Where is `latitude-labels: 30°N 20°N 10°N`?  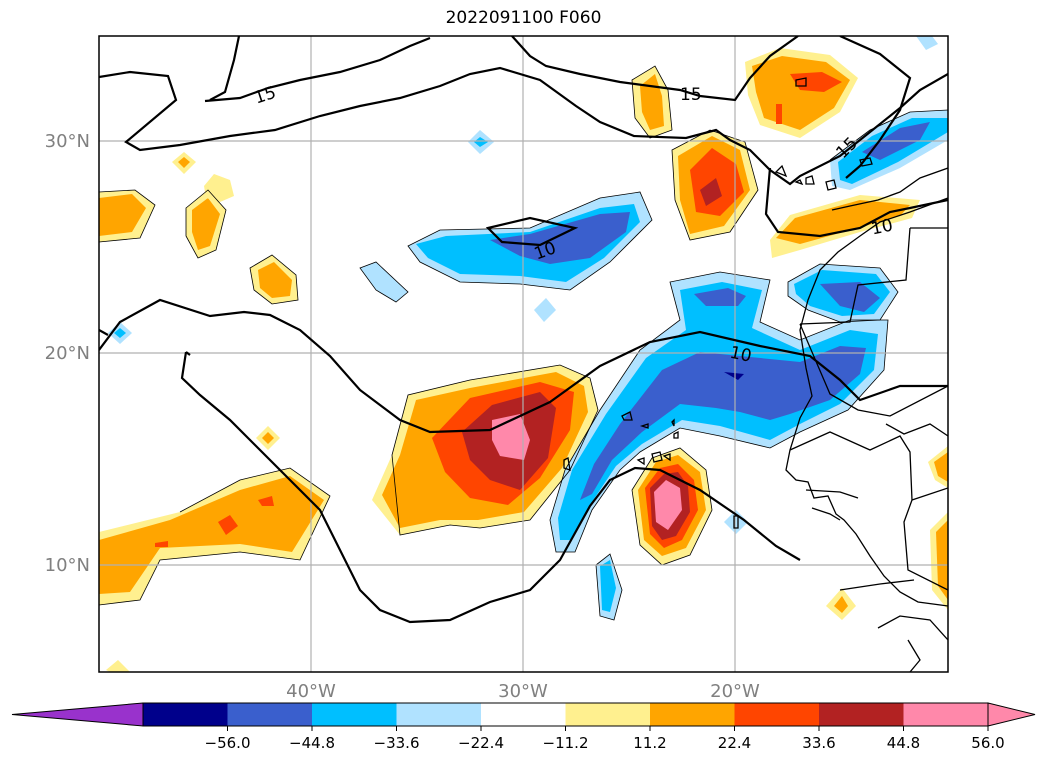
latitude-labels: 30°N 20°N 10°N is located at coordinates (67, 353).